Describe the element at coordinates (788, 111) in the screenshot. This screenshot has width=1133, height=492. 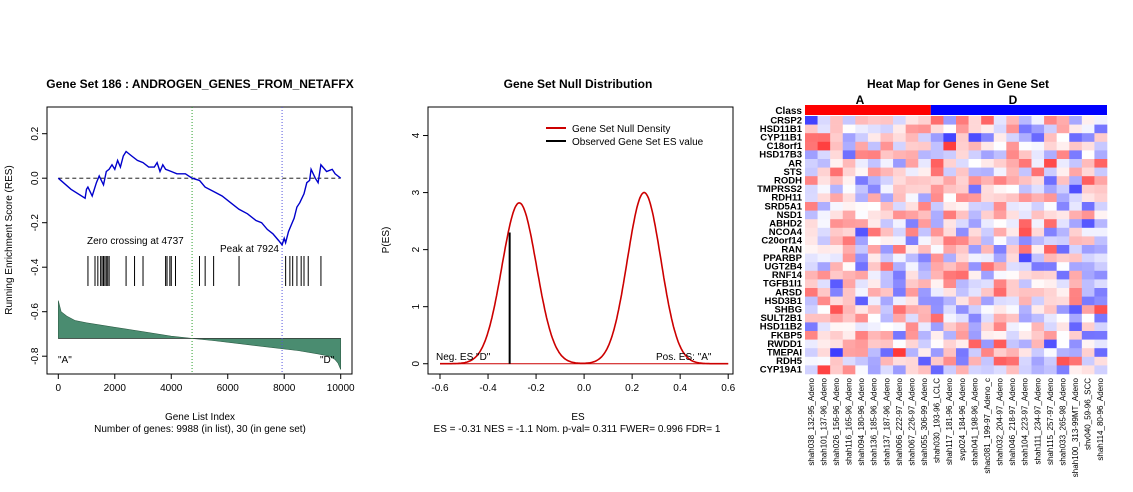
I see `class-row-label: Class` at that location.